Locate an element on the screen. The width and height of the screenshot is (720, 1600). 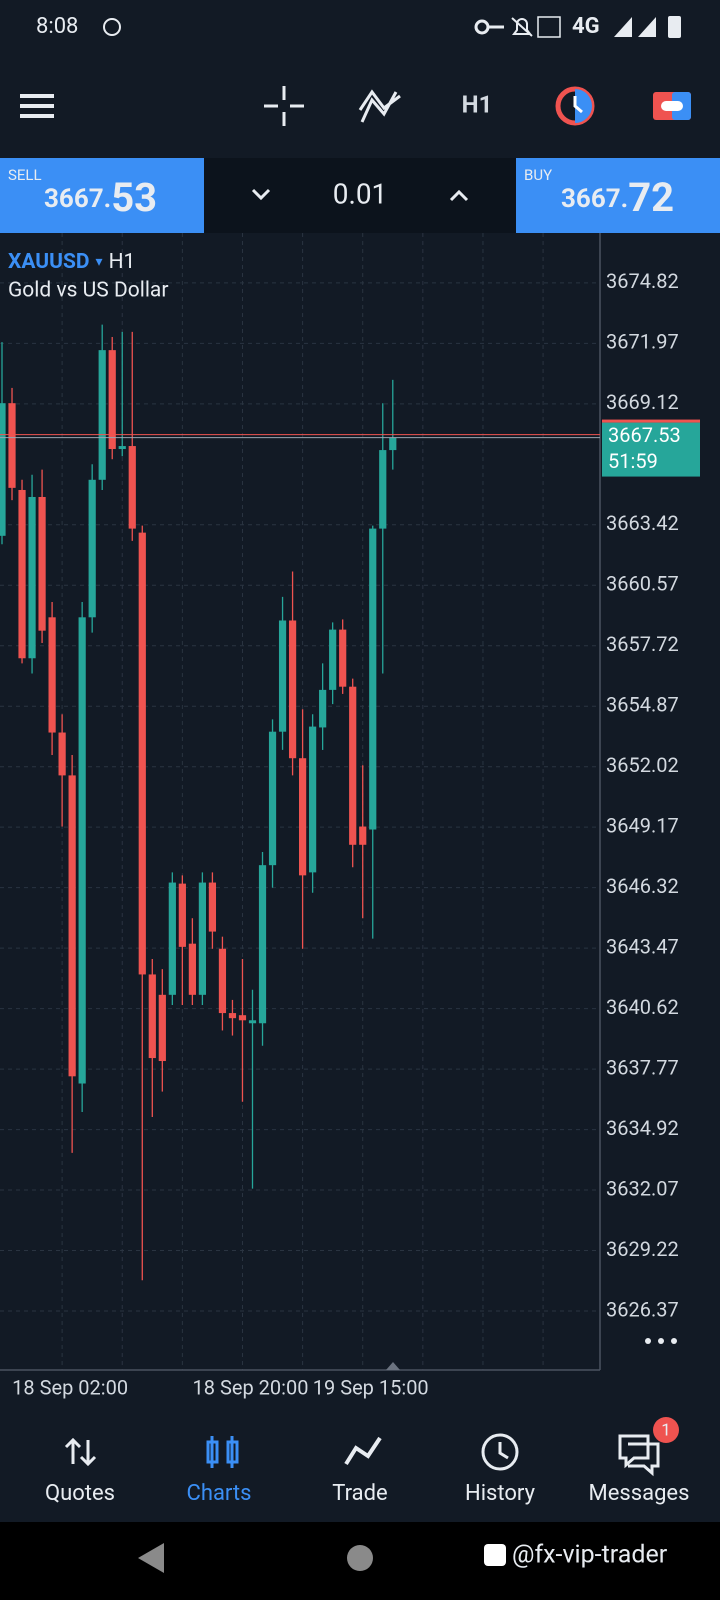
buy-price-main: 3667. is located at coordinates (594, 199).